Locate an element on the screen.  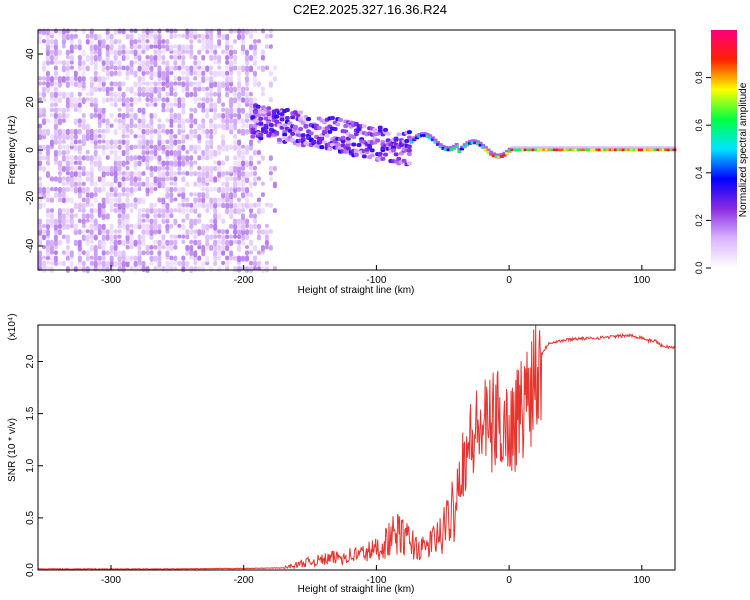
x-tick-label: -100 is located at coordinates (376, 580).